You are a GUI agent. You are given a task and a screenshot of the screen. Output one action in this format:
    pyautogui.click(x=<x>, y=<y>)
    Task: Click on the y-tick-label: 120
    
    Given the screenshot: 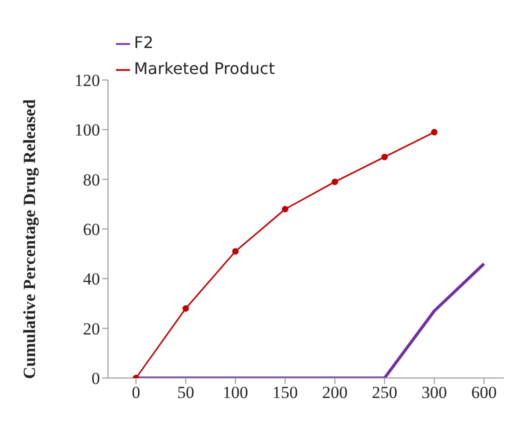 What is the action you would take?
    pyautogui.click(x=87, y=80)
    